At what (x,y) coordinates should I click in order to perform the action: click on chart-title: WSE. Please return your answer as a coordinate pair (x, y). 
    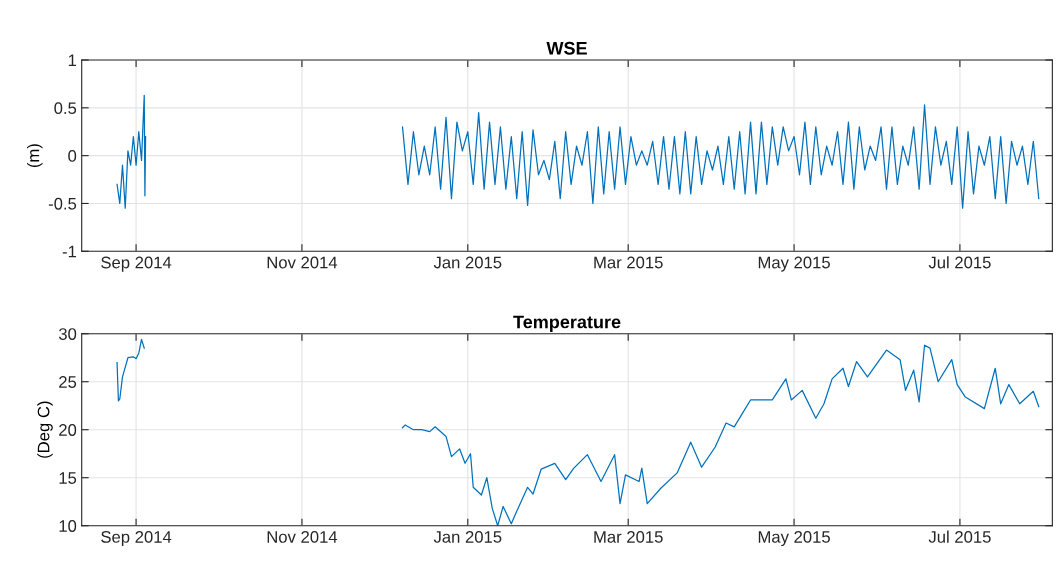
    Looking at the image, I should click on (566, 48).